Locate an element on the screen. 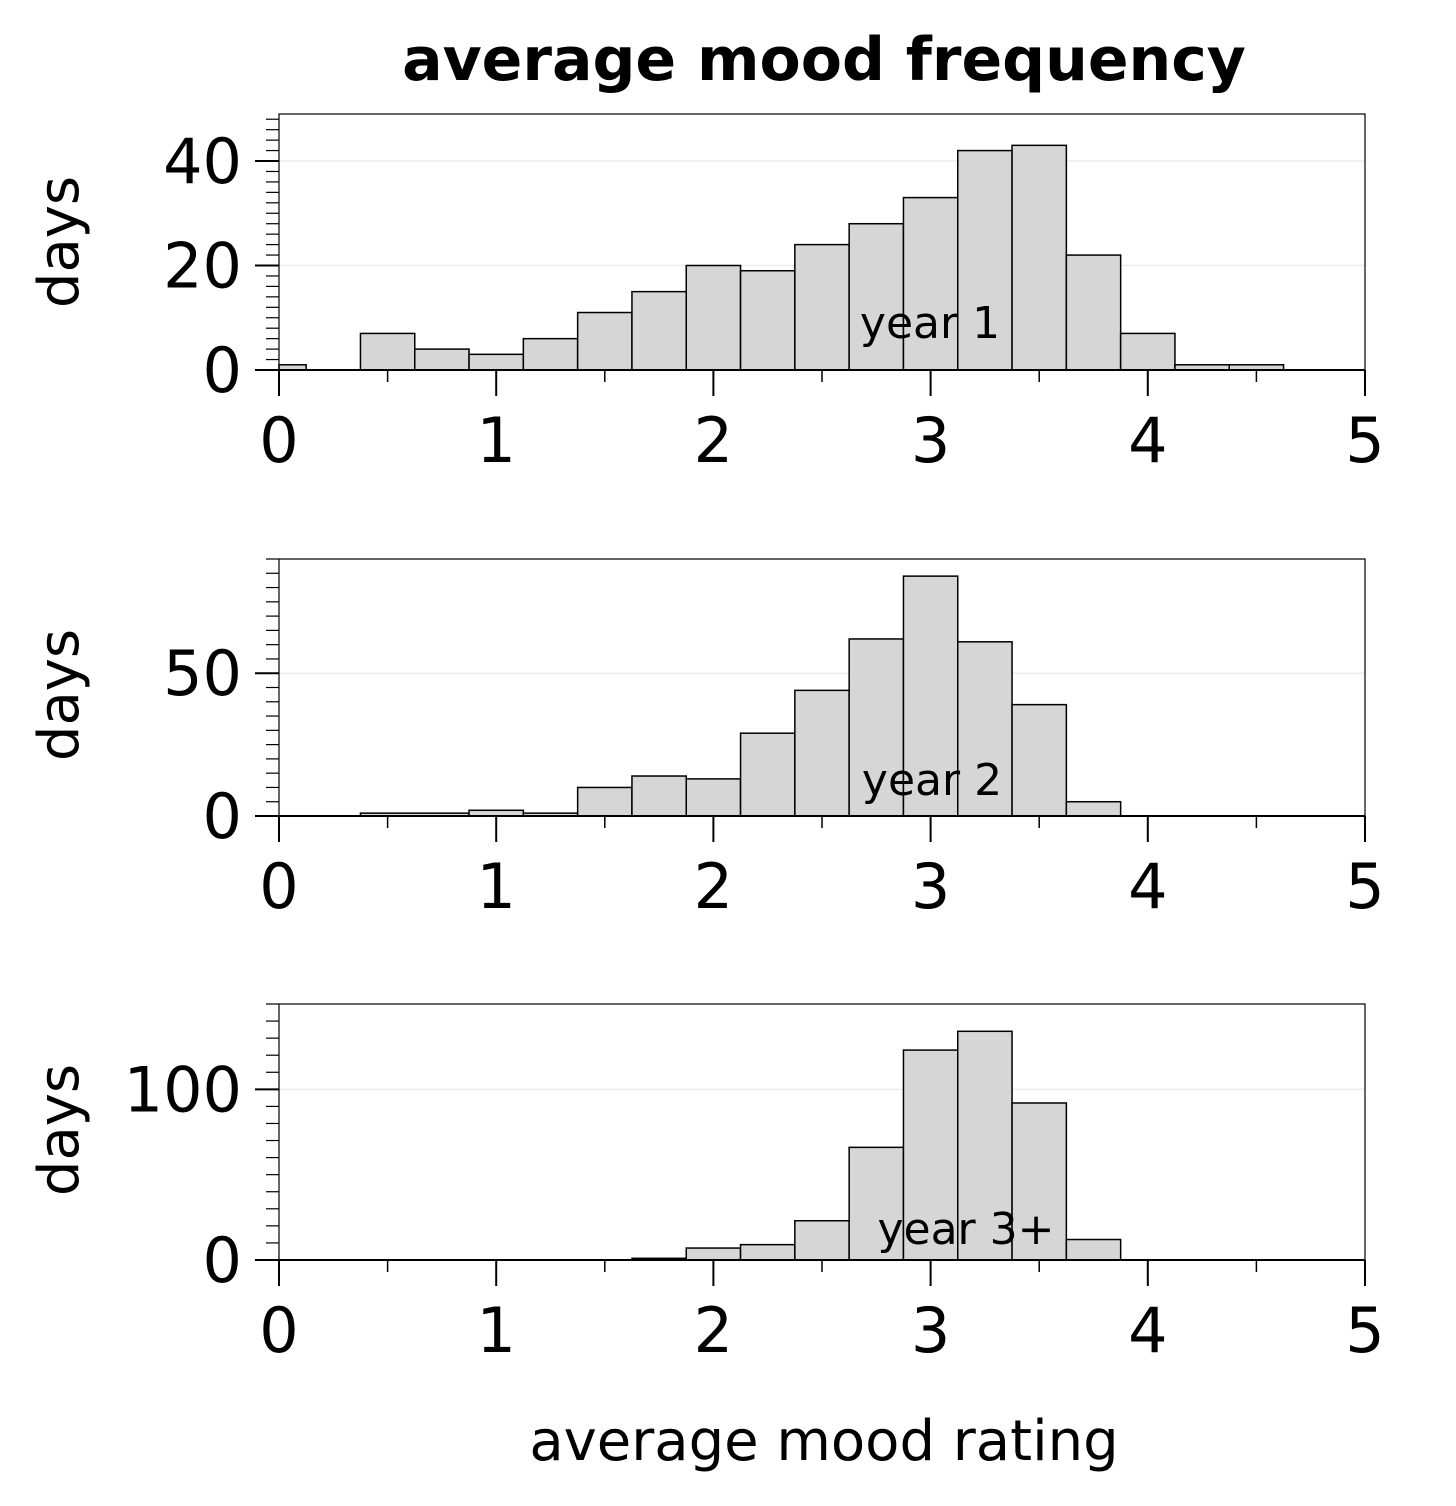 This screenshot has height=1506, width=1456. y-tick-label: 50 is located at coordinates (202, 673).